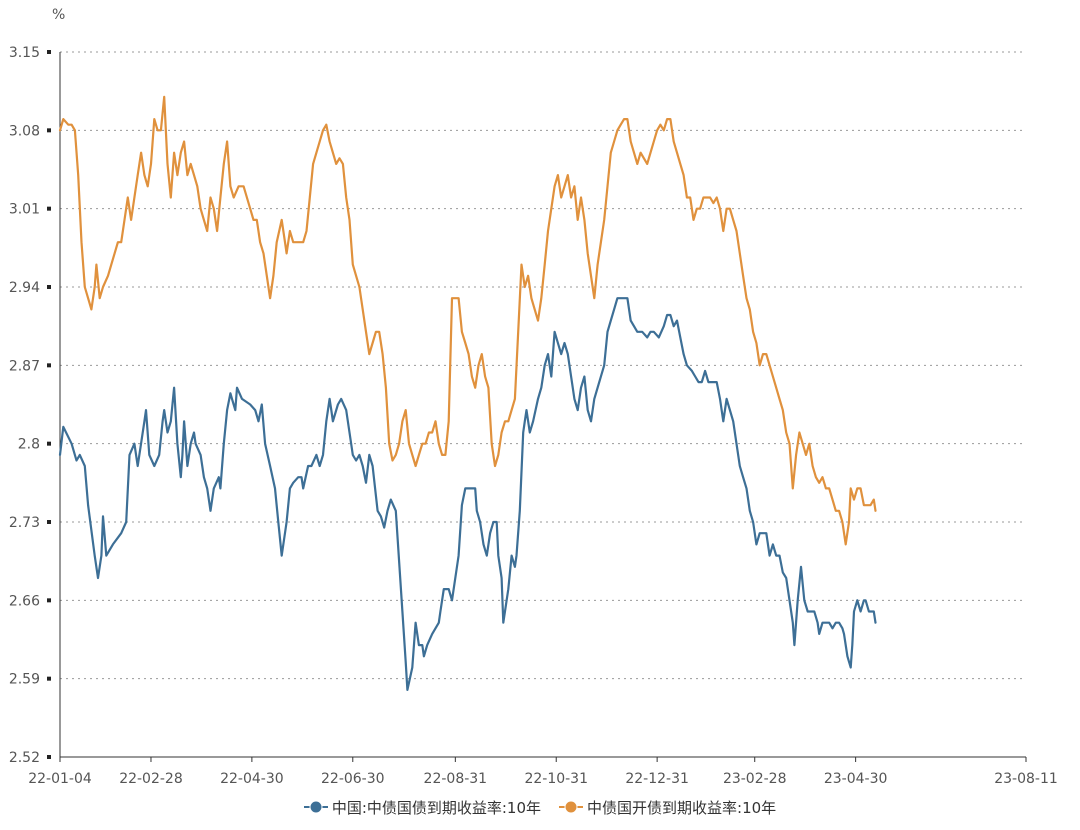 The width and height of the screenshot is (1080, 830). I want to click on chart-legend: 中国:中债国债到期收益率:10年 中债国开债到期收益率:10年, so click(540, 807).